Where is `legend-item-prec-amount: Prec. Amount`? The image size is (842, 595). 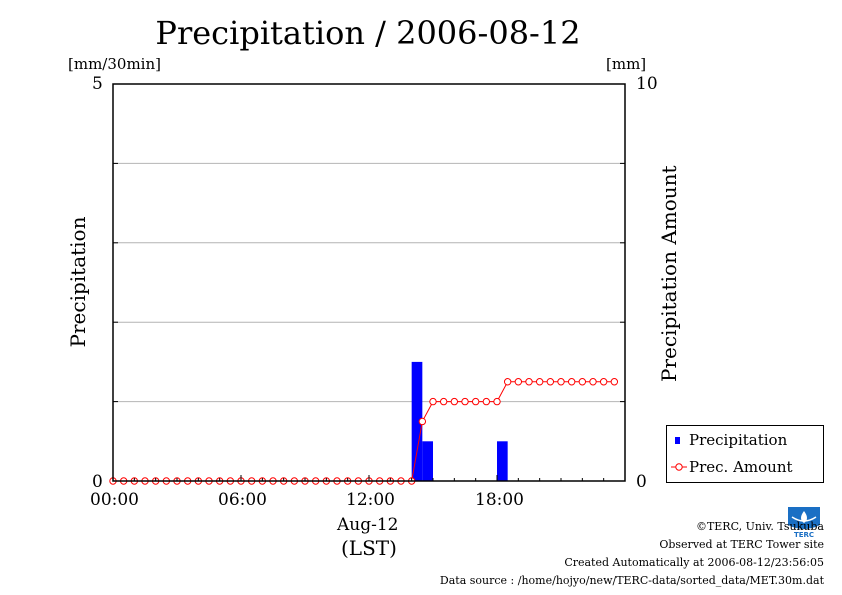 legend-item-prec-amount: Prec. Amount is located at coordinates (745, 467).